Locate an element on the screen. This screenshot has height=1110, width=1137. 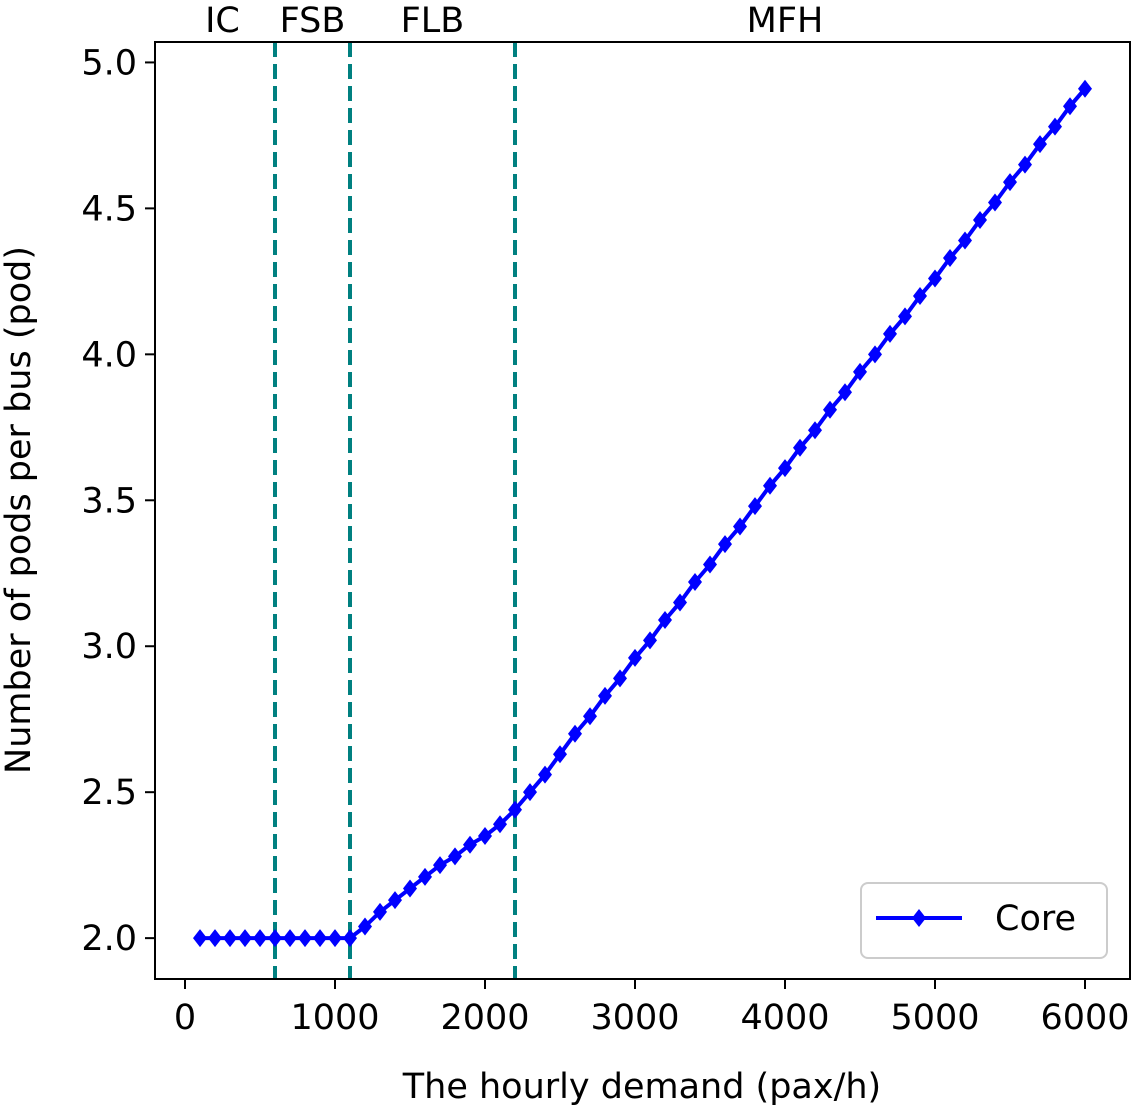
region-label-flb: FLB is located at coordinates (433, 21).